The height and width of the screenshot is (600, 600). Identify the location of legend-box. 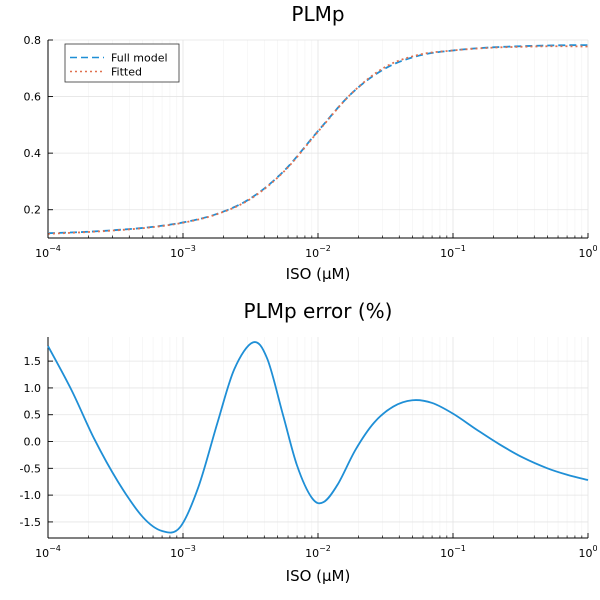
(122, 63).